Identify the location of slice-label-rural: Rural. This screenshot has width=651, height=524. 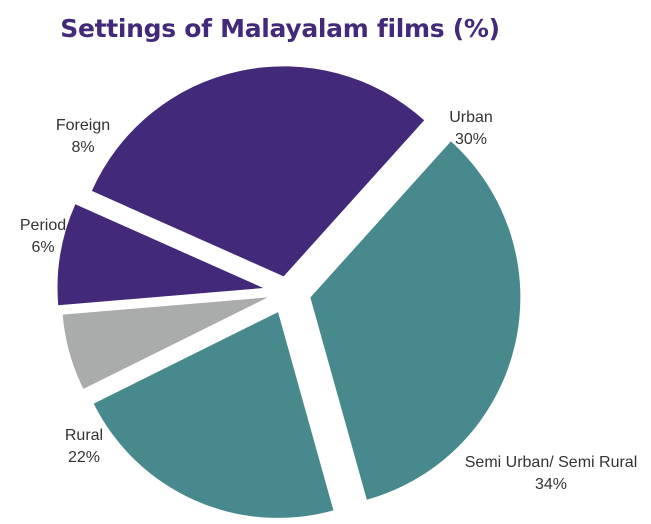
(84, 435).